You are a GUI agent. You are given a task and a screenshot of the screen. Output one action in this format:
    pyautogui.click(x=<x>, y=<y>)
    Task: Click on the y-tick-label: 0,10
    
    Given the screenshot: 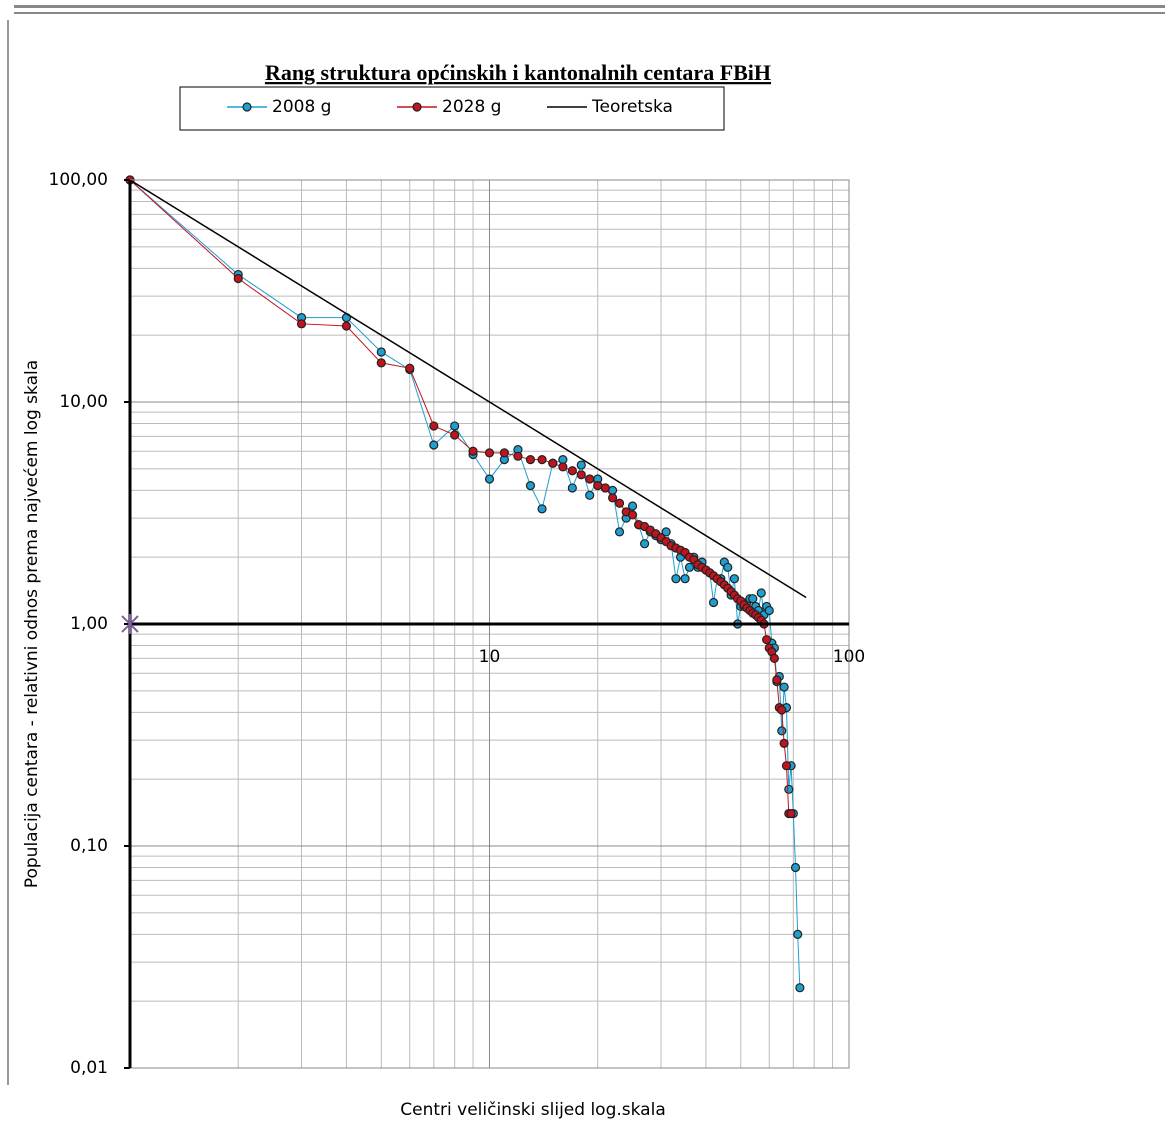 What is the action you would take?
    pyautogui.click(x=89, y=846)
    